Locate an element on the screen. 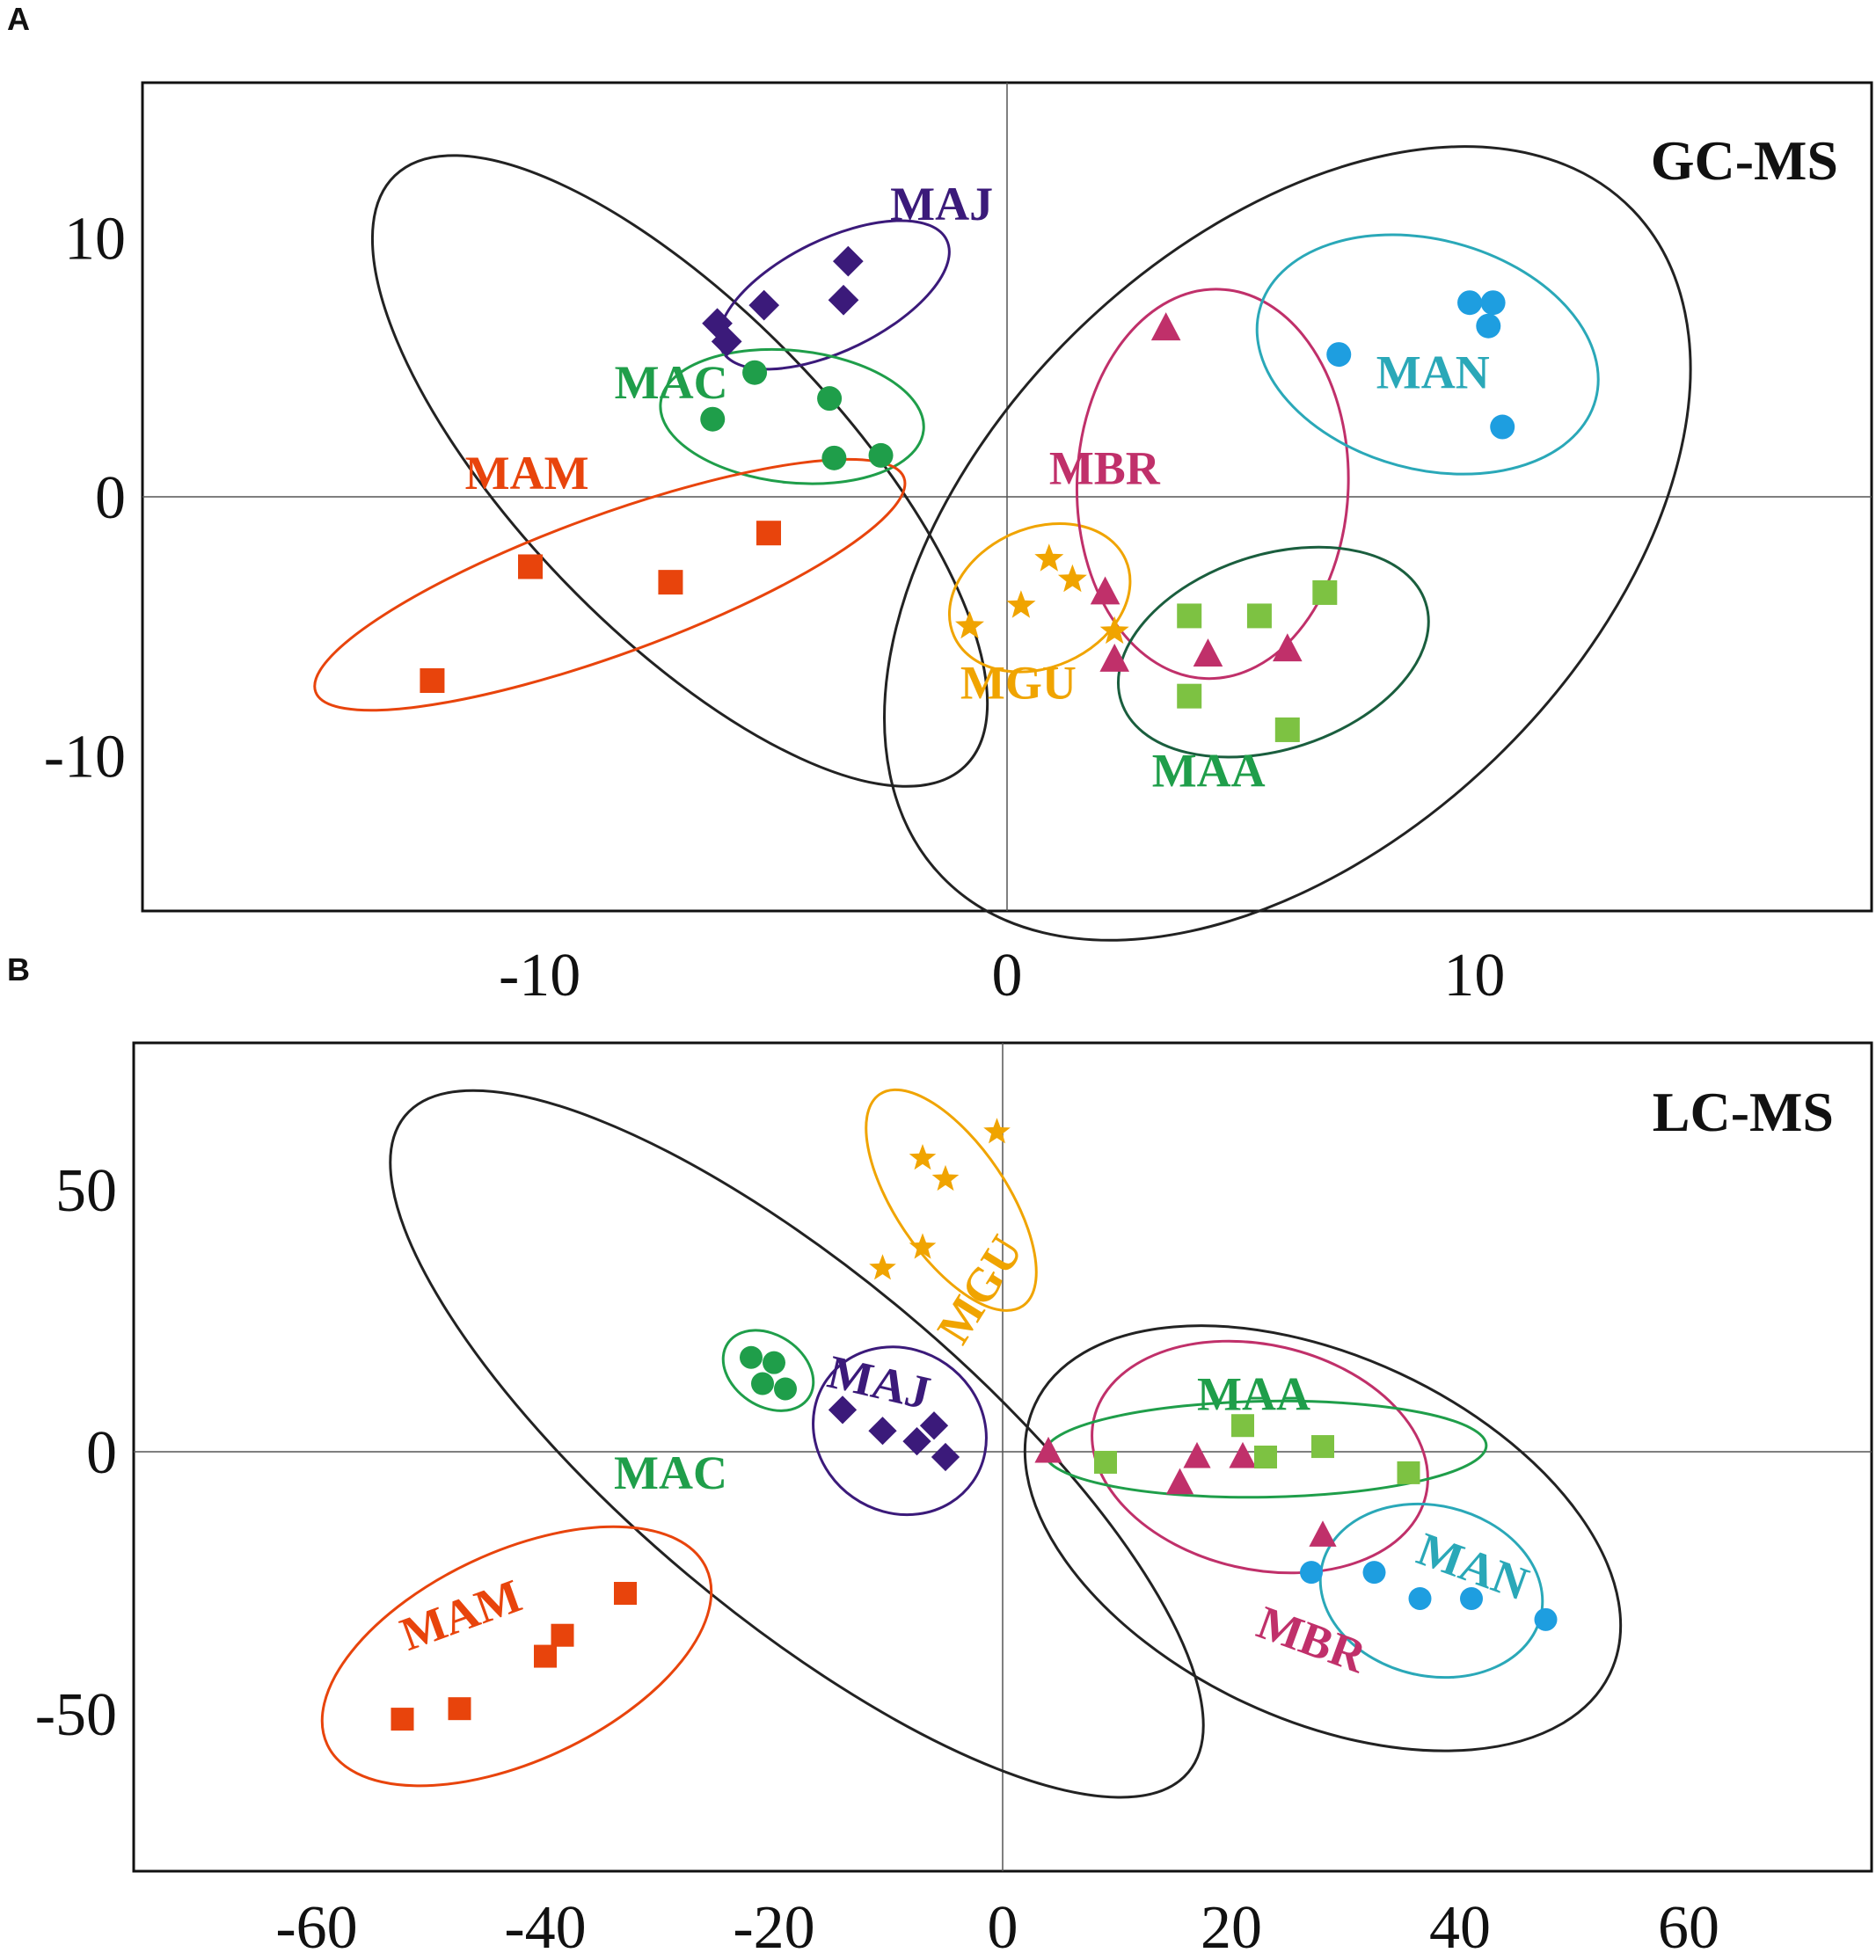 The image size is (1876, 1960). y-tick-label: -50 is located at coordinates (76, 1715).